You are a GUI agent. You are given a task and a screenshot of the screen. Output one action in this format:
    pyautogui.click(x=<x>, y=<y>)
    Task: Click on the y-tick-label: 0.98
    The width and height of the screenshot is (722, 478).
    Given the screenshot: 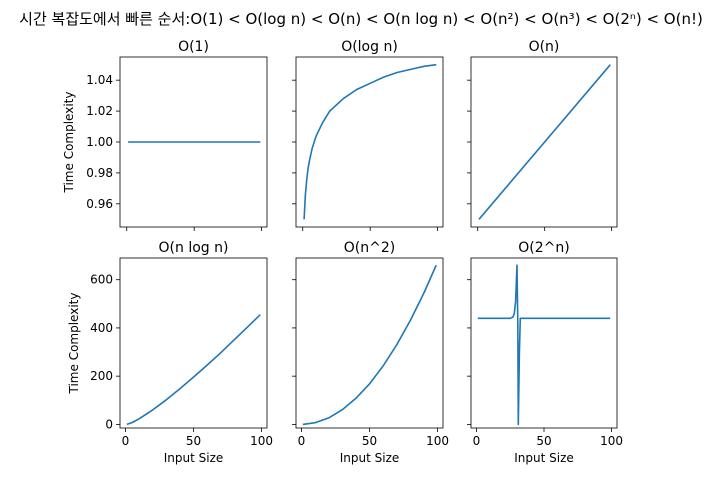 What is the action you would take?
    pyautogui.click(x=99, y=173)
    